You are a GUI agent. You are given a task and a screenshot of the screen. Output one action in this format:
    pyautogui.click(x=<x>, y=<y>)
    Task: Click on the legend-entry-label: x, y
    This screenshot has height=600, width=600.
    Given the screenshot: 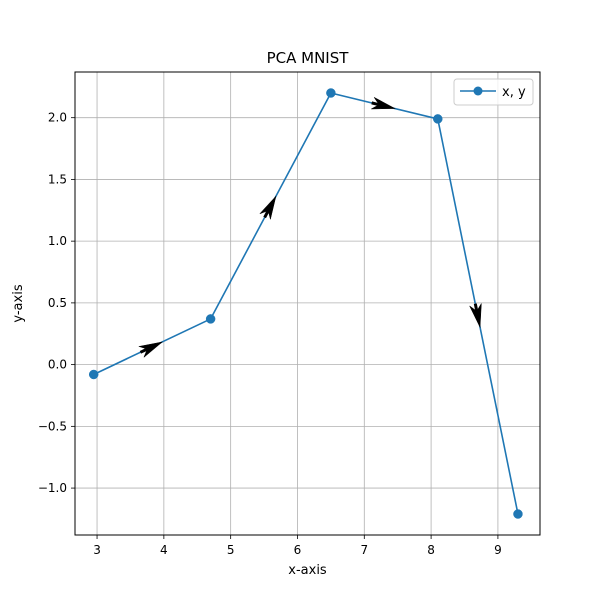 What is the action you would take?
    pyautogui.click(x=514, y=92)
    